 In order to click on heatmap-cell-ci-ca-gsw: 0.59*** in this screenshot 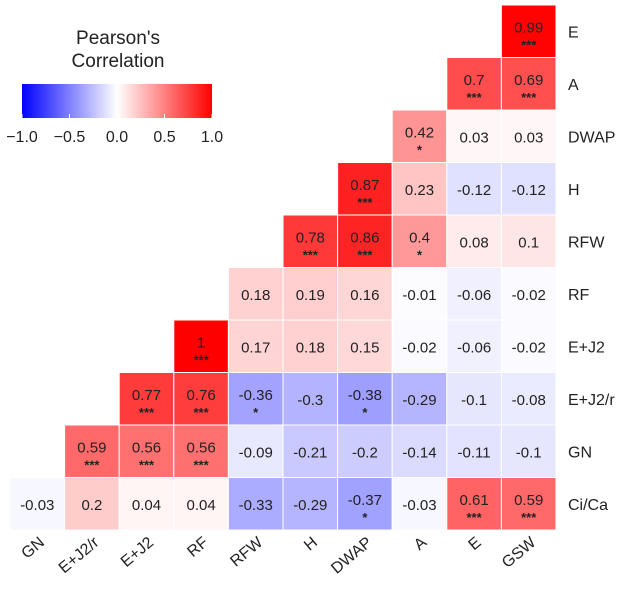, I will do `click(528, 504)`.